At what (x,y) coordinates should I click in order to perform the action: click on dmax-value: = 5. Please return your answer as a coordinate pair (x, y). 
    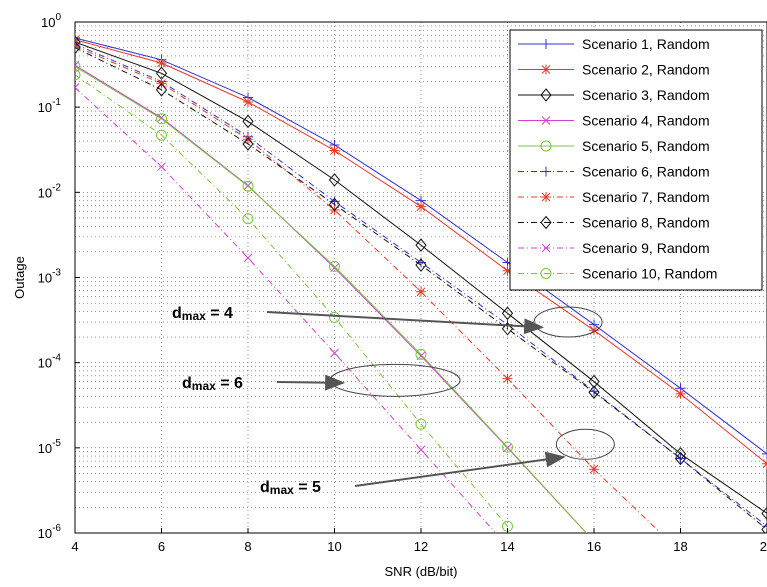
    Looking at the image, I should click on (307, 487).